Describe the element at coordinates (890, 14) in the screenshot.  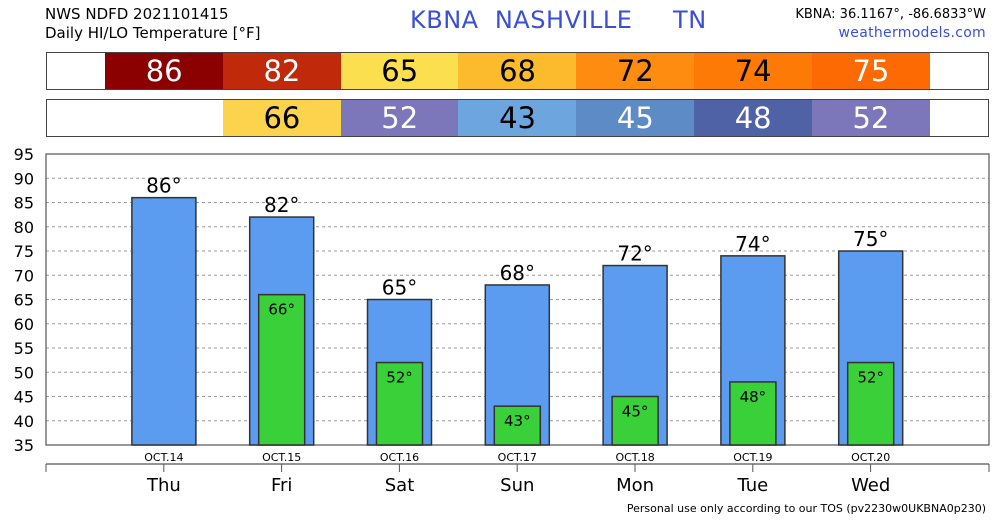
I see `station-coordinates: KBNA: 36.1167°, -86.6833°W` at that location.